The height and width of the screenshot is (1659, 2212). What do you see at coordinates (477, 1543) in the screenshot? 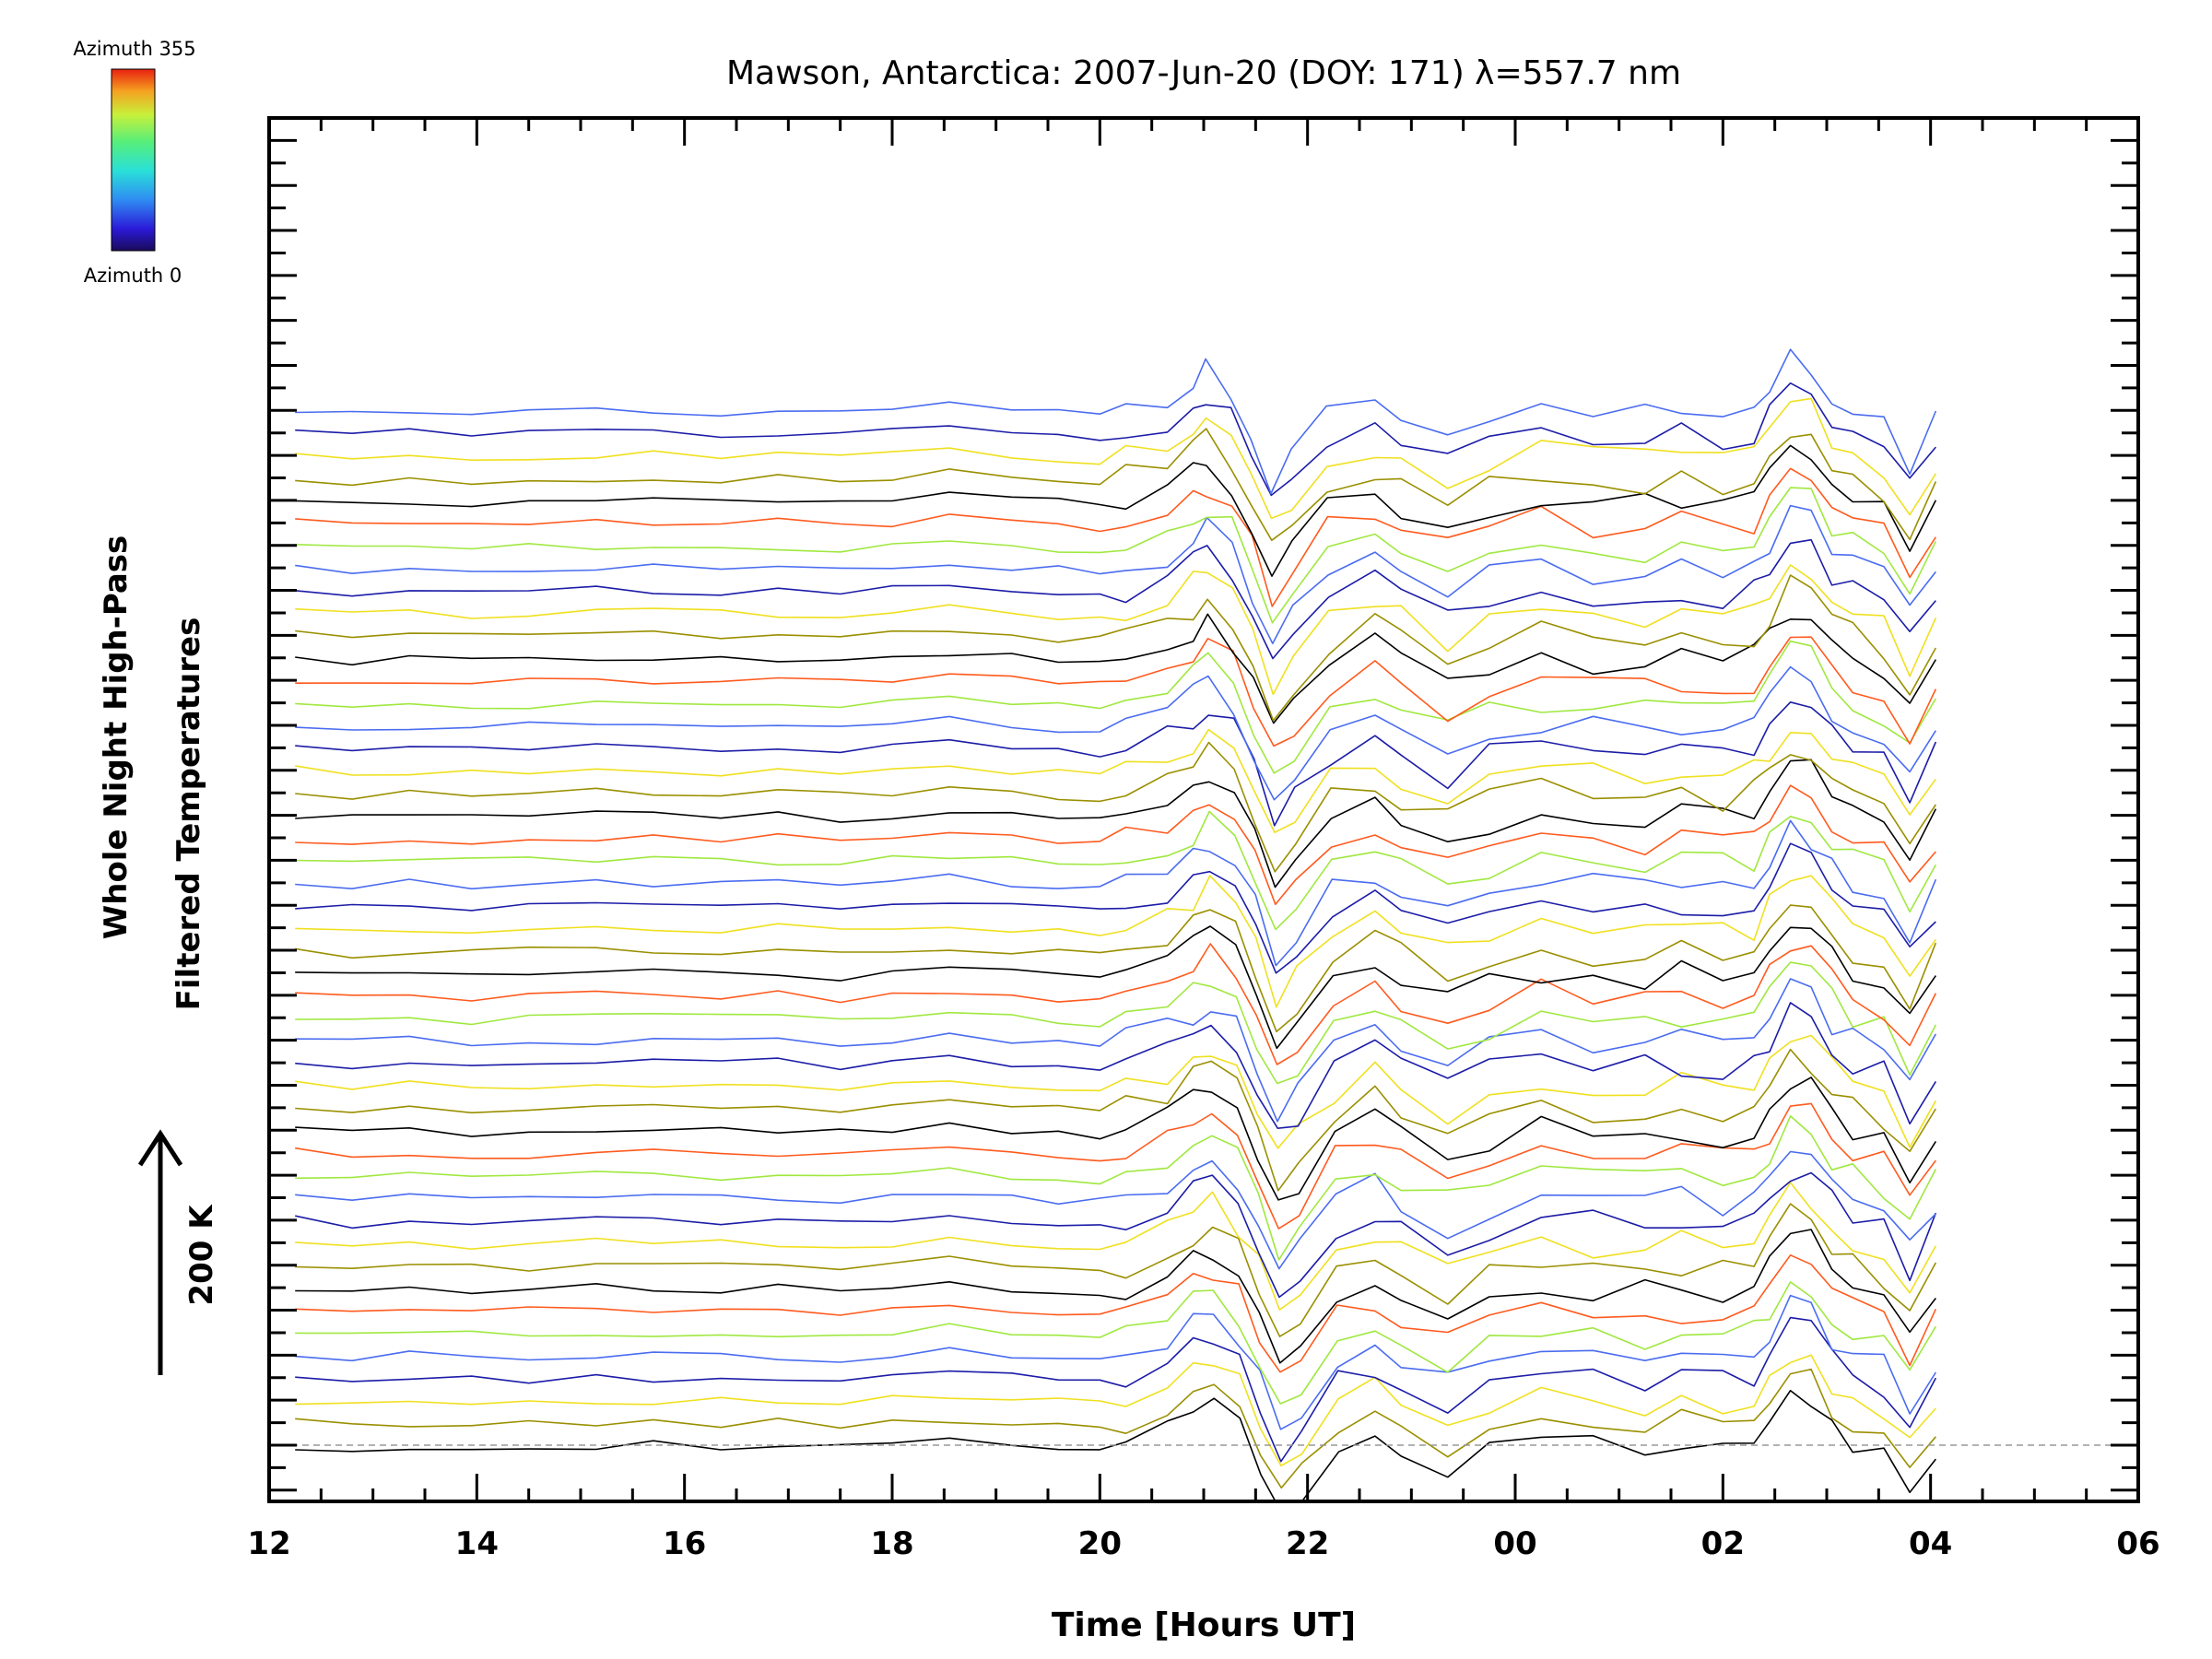
I see `x-tick-label: 14` at bounding box center [477, 1543].